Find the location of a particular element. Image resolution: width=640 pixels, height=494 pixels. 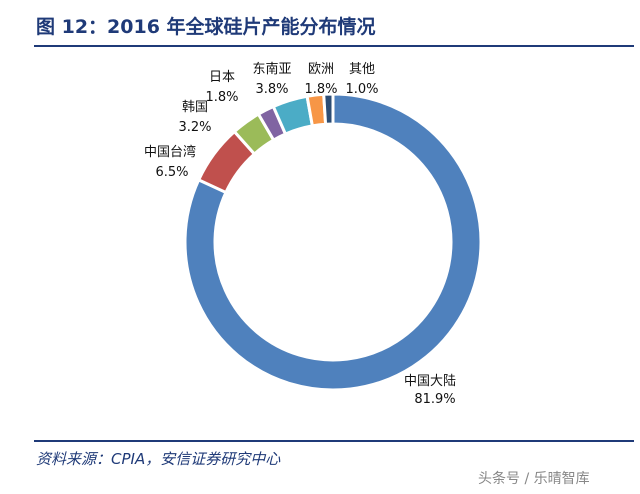

slice-value-text: 3.8% is located at coordinates (271, 89).